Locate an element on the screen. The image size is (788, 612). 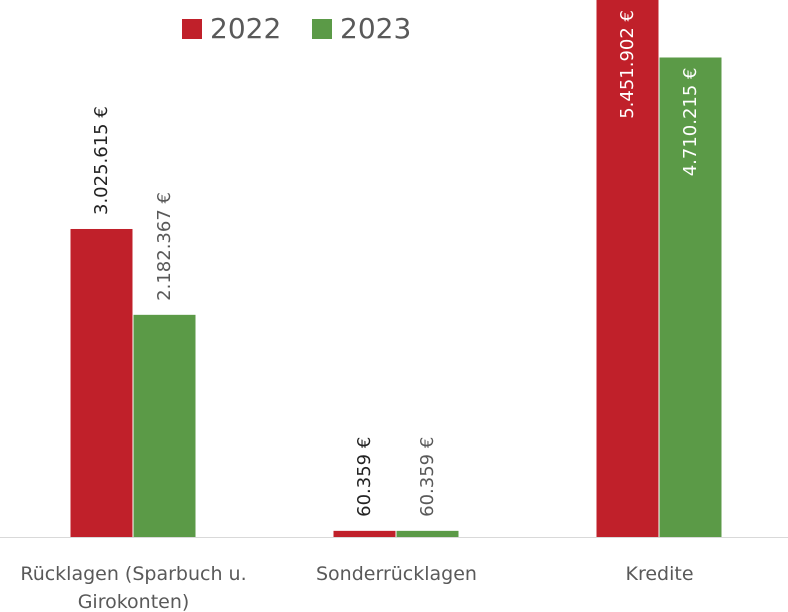
x-tick-label: Rücklagen (Sparbuch u. Girokonten) is located at coordinates (133, 587).